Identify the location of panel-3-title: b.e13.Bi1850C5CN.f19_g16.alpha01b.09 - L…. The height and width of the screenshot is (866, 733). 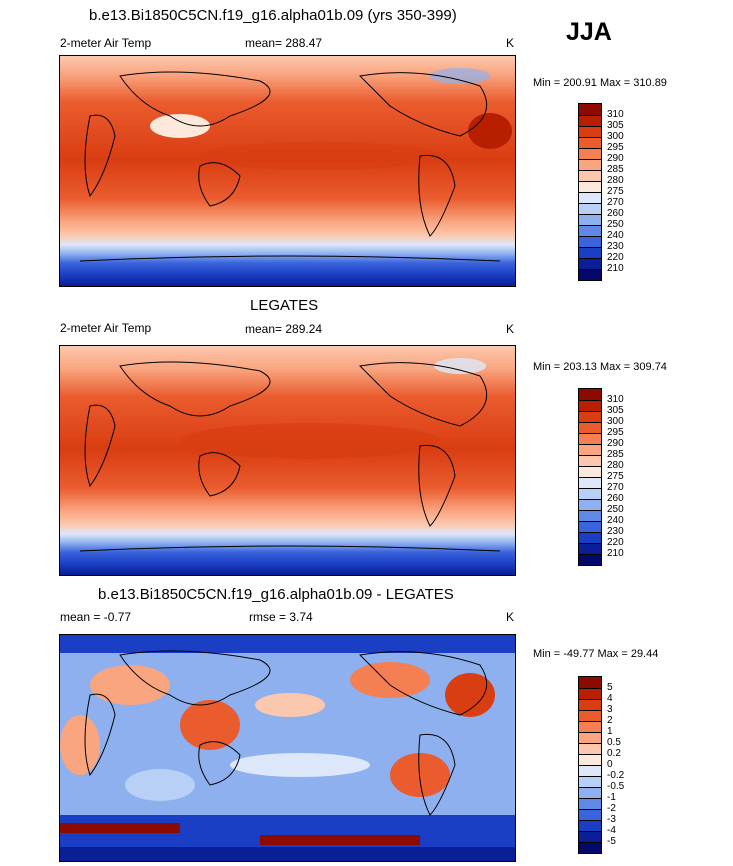
(276, 594).